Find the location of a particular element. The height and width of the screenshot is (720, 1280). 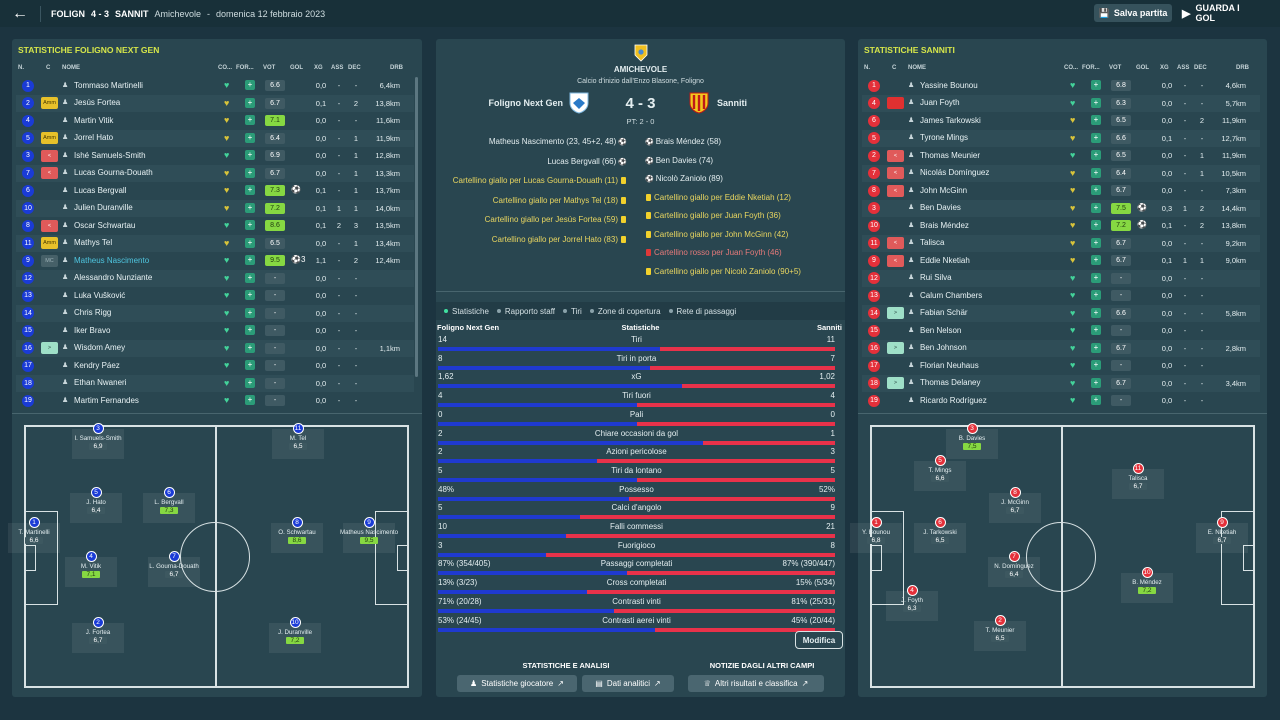

player-name: Nicolás Domínguez is located at coordinates (955, 172).